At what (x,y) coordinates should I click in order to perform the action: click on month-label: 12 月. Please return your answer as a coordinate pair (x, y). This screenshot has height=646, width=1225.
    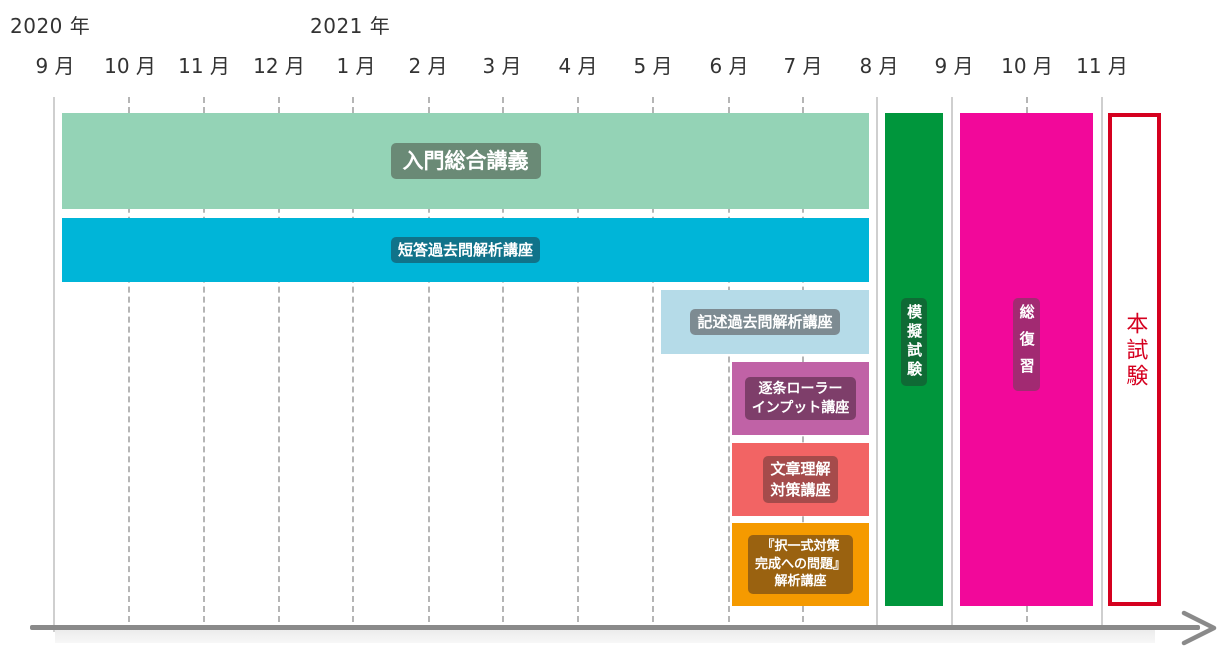
    Looking at the image, I should click on (279, 66).